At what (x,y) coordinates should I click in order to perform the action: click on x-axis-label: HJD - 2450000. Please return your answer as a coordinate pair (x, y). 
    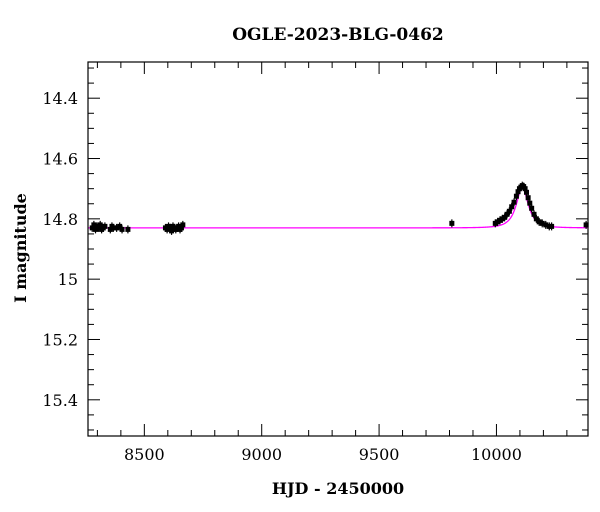
    Looking at the image, I should click on (338, 488).